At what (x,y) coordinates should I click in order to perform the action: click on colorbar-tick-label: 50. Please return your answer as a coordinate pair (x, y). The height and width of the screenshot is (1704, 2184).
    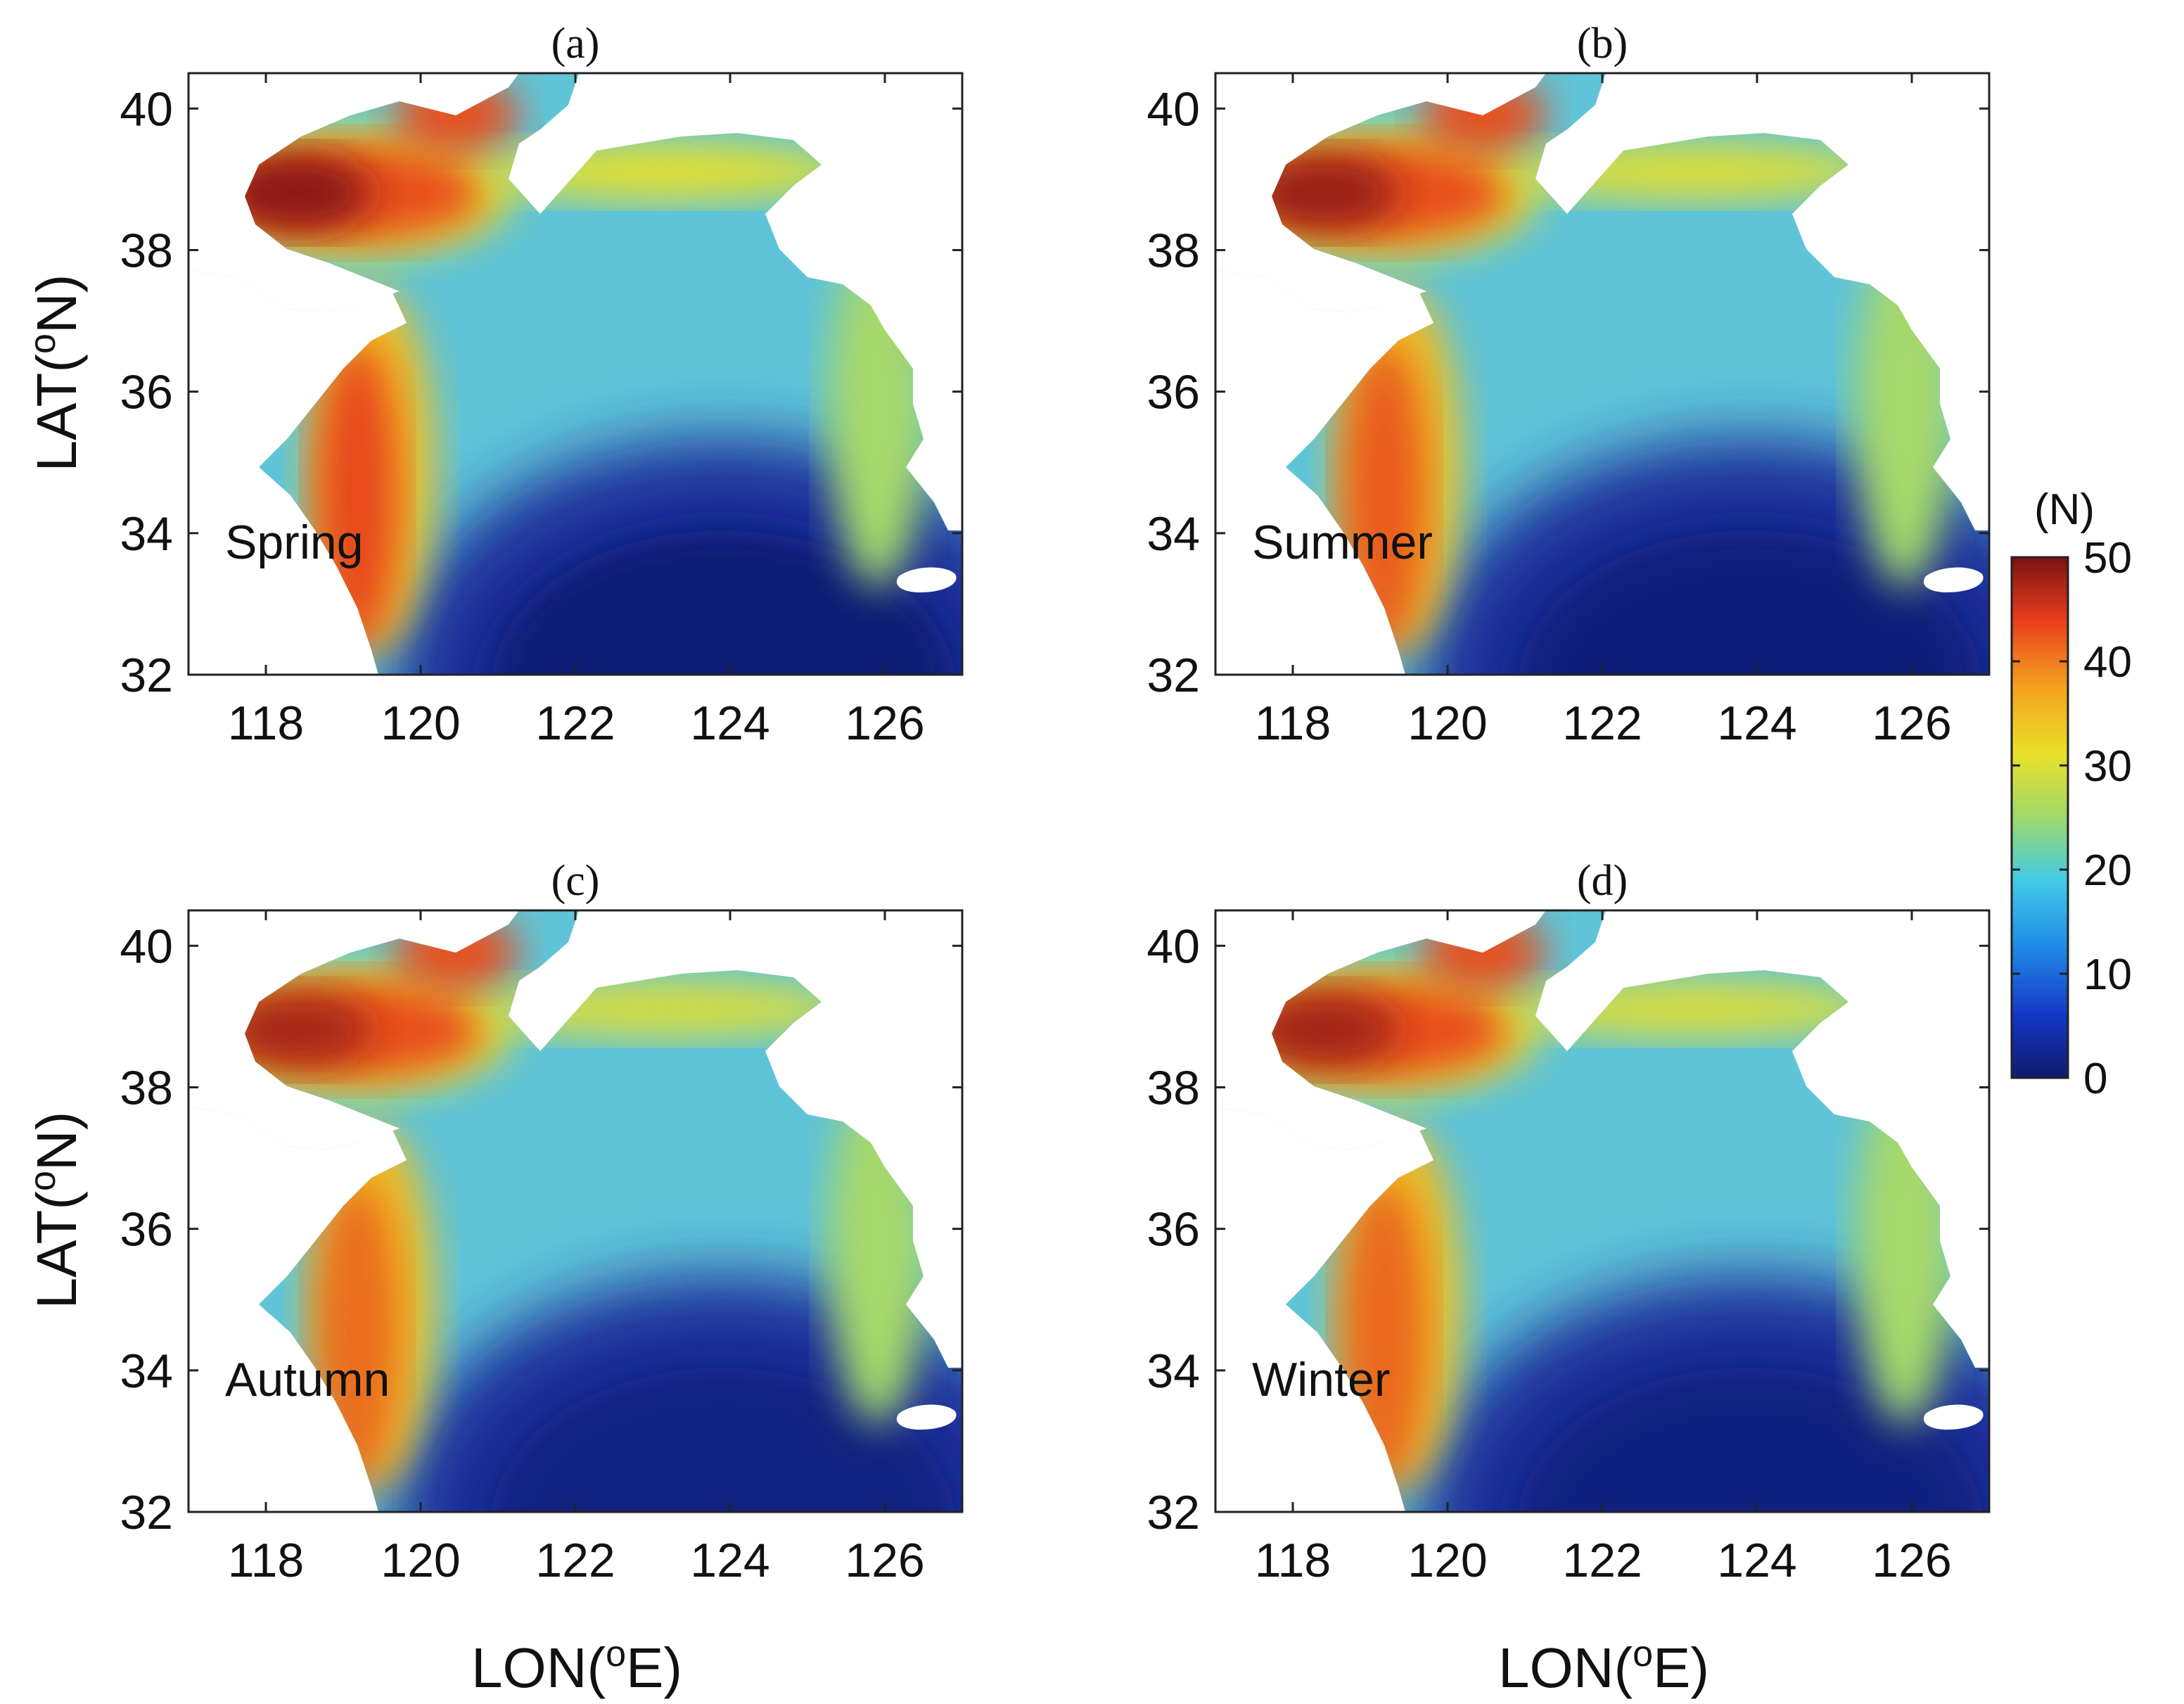
    Looking at the image, I should click on (2107, 558).